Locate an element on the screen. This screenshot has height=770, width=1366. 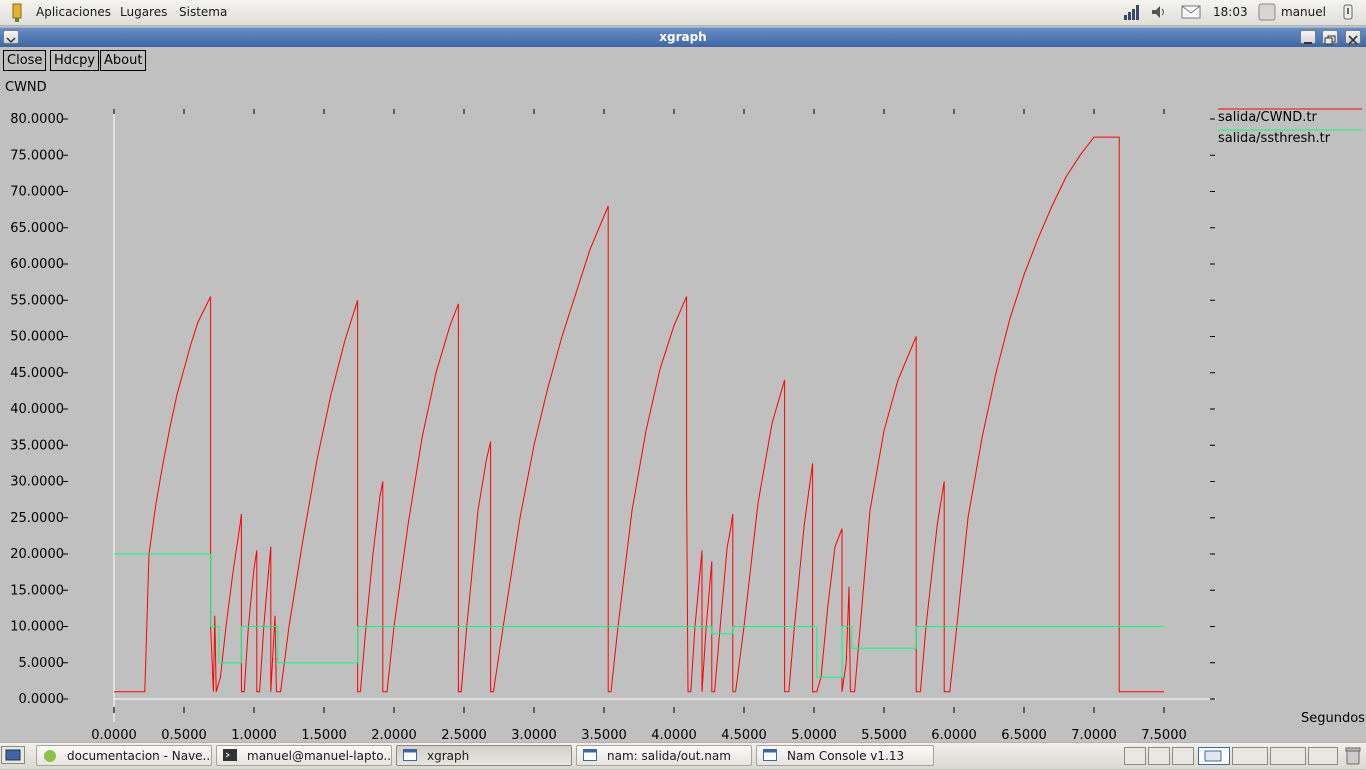
terminal-icon is located at coordinates (230, 755).